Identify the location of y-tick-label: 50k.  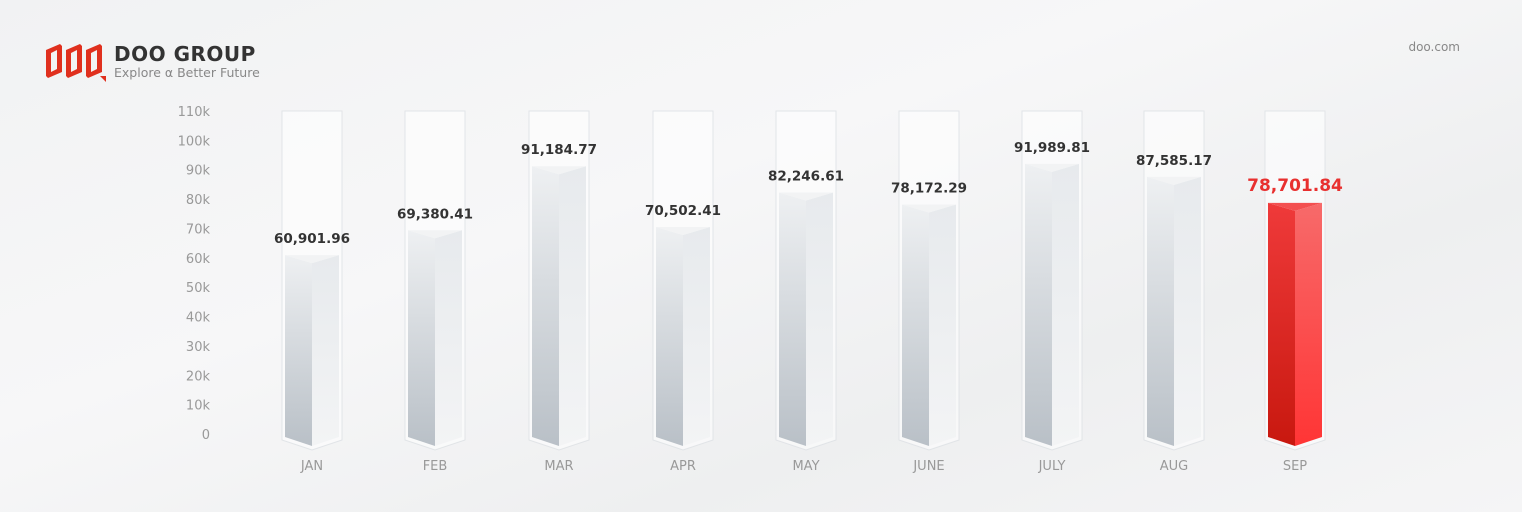
(198, 288).